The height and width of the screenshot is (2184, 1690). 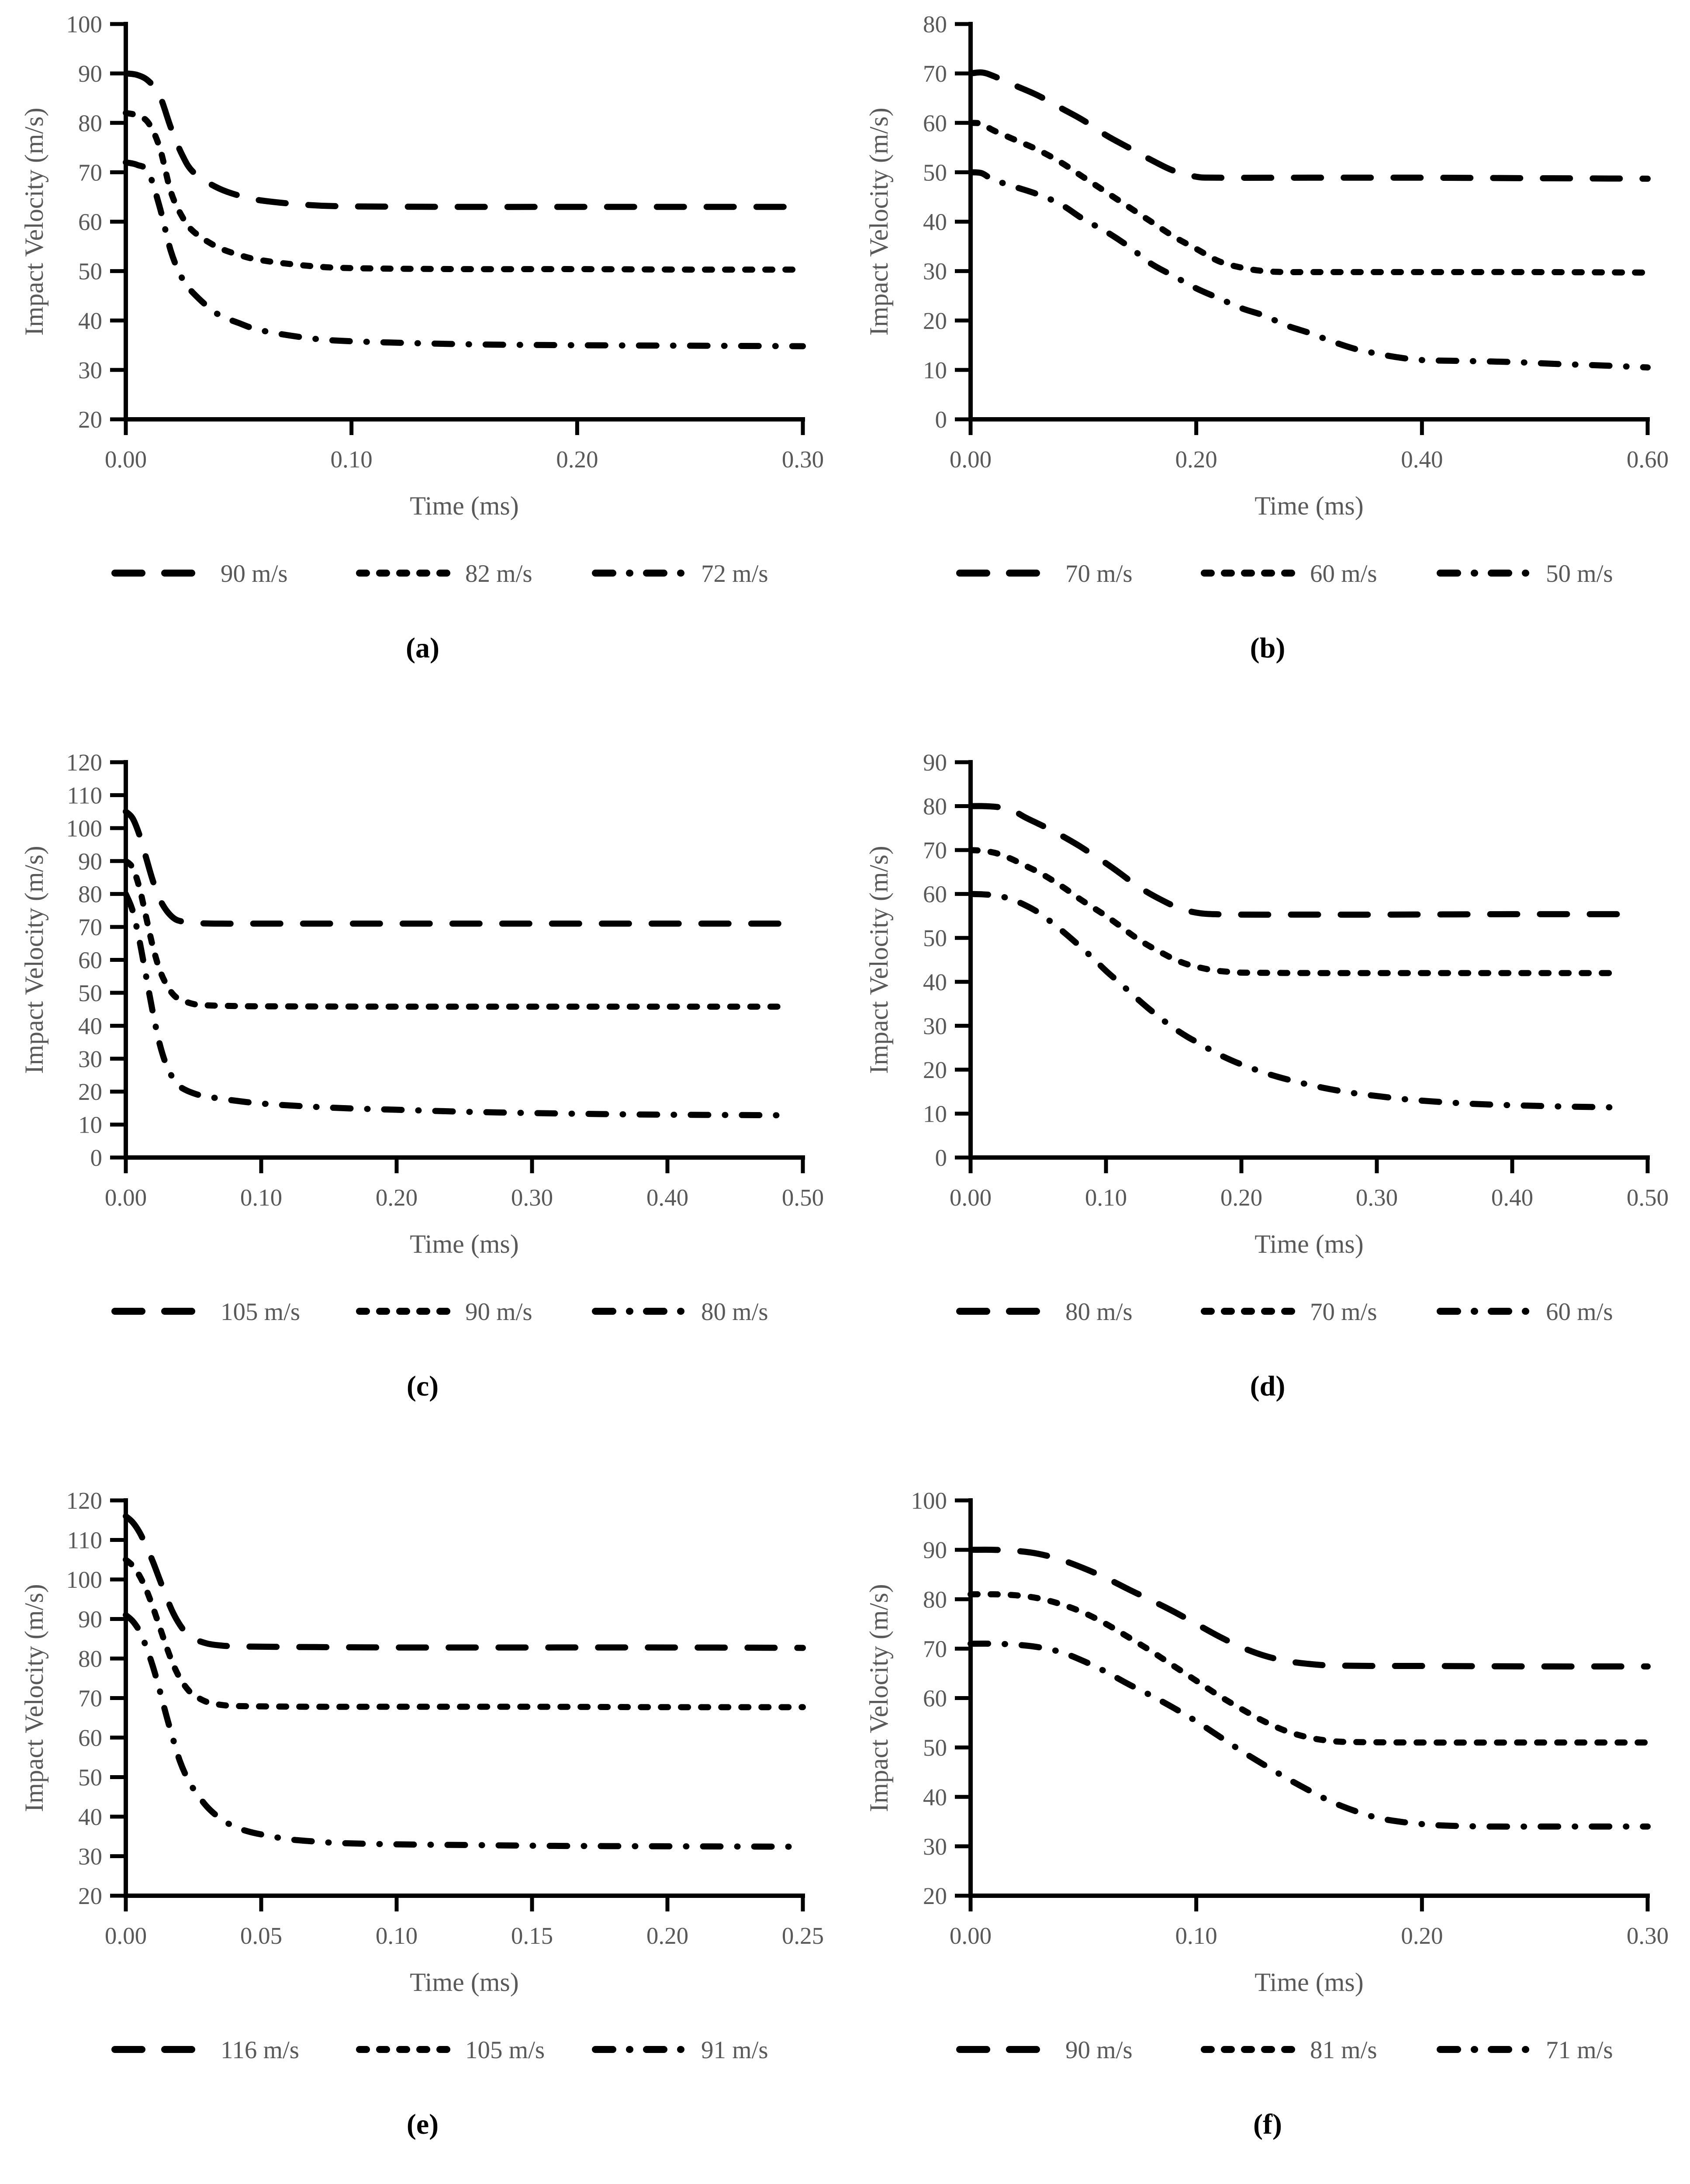 What do you see at coordinates (532, 1935) in the screenshot?
I see `x-tick-label: 0.15` at bounding box center [532, 1935].